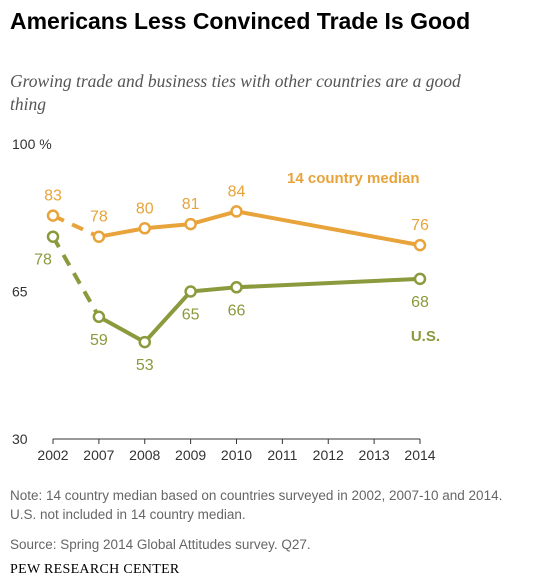  Describe the element at coordinates (144, 455) in the screenshot. I see `x-tick-label: 2008` at that location.